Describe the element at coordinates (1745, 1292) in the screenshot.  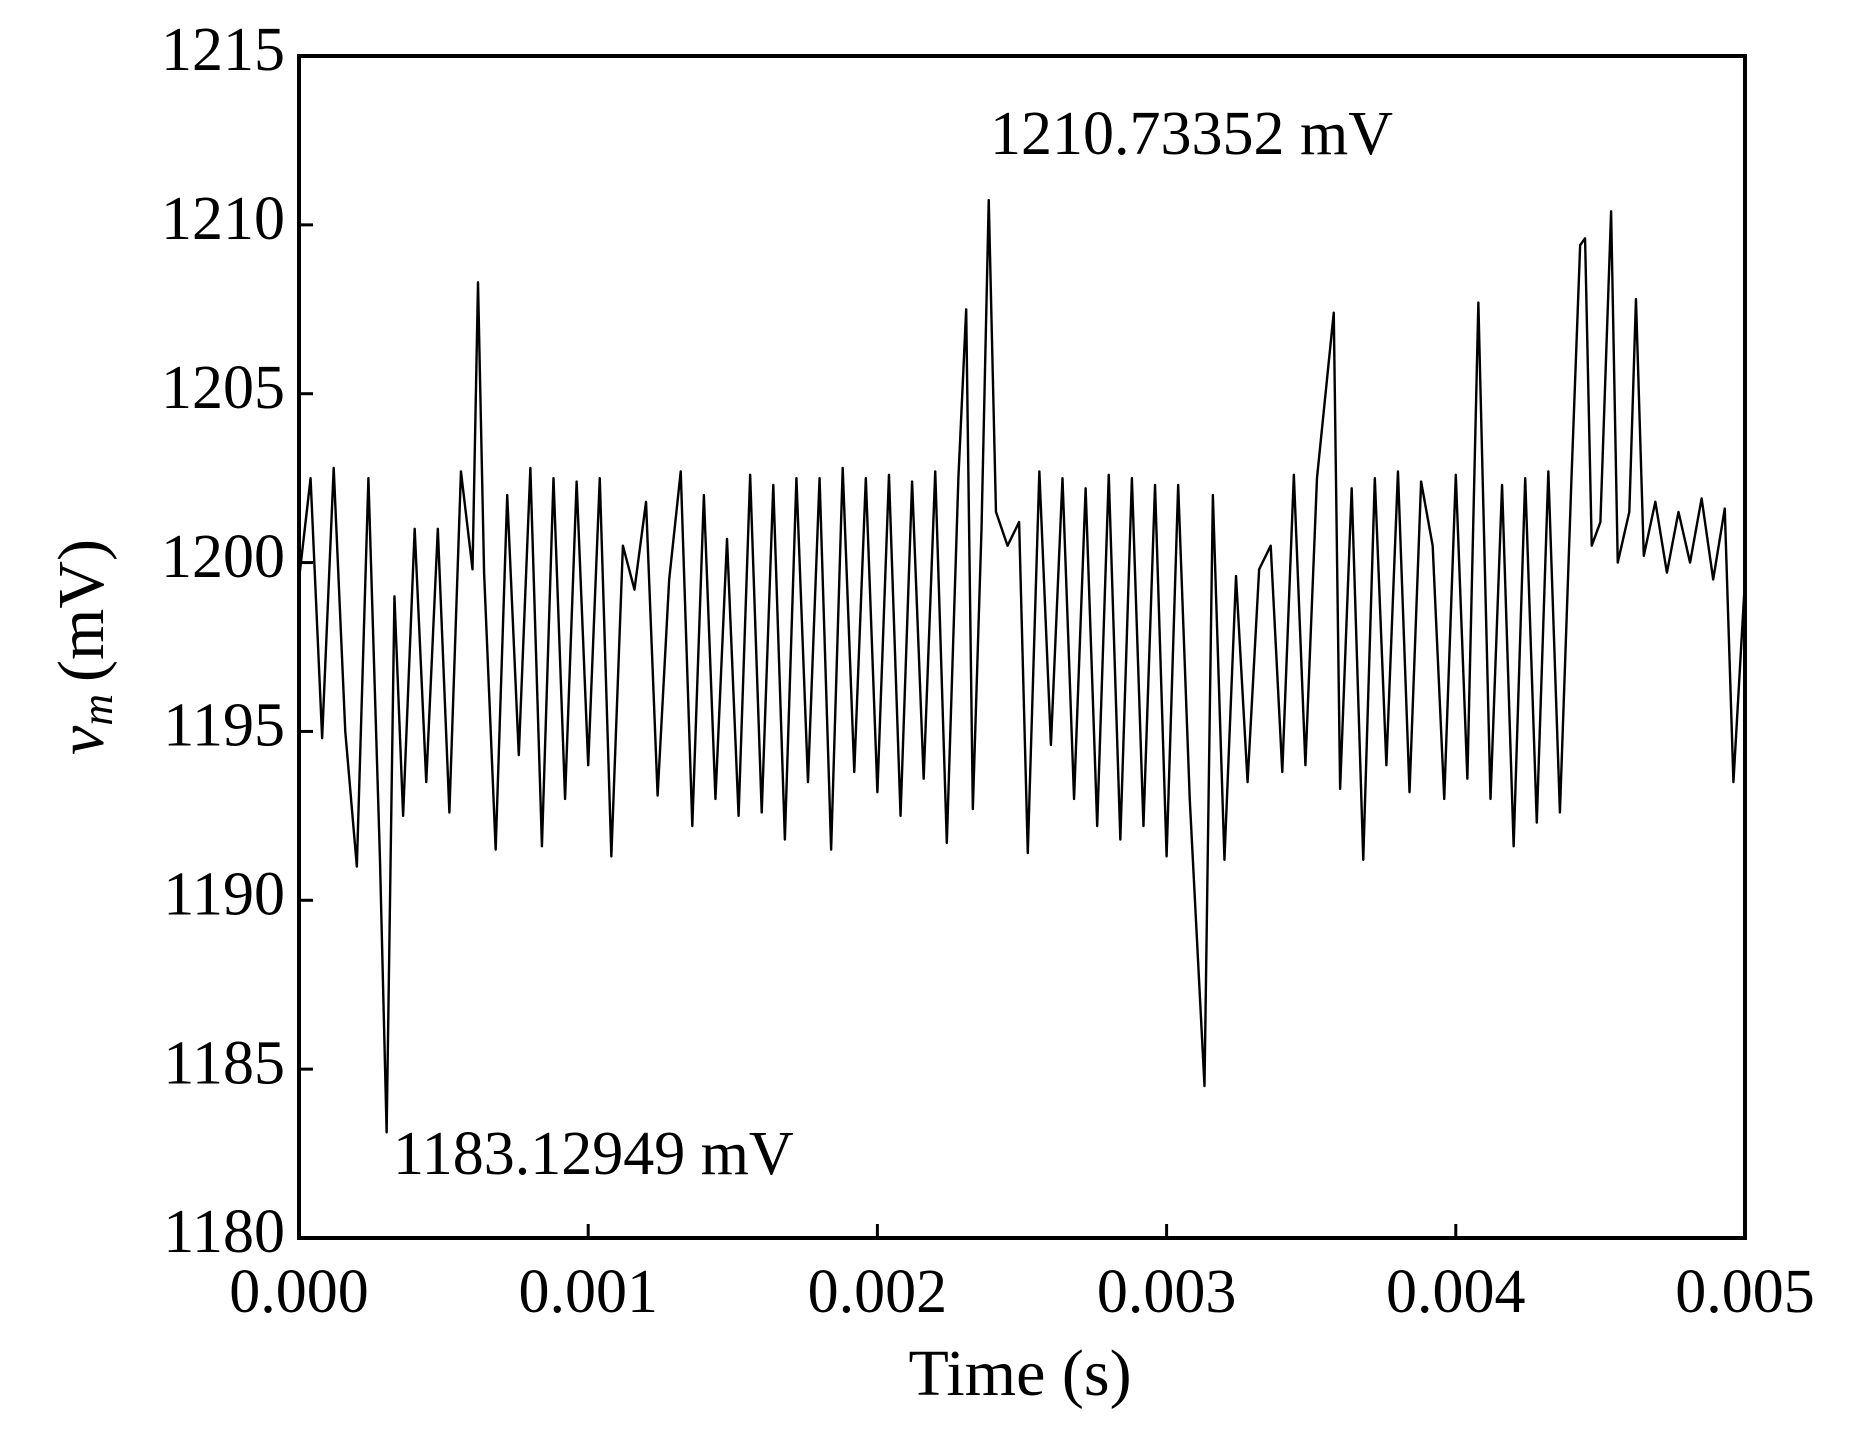
I see `x-tick-label: 0.005` at that location.